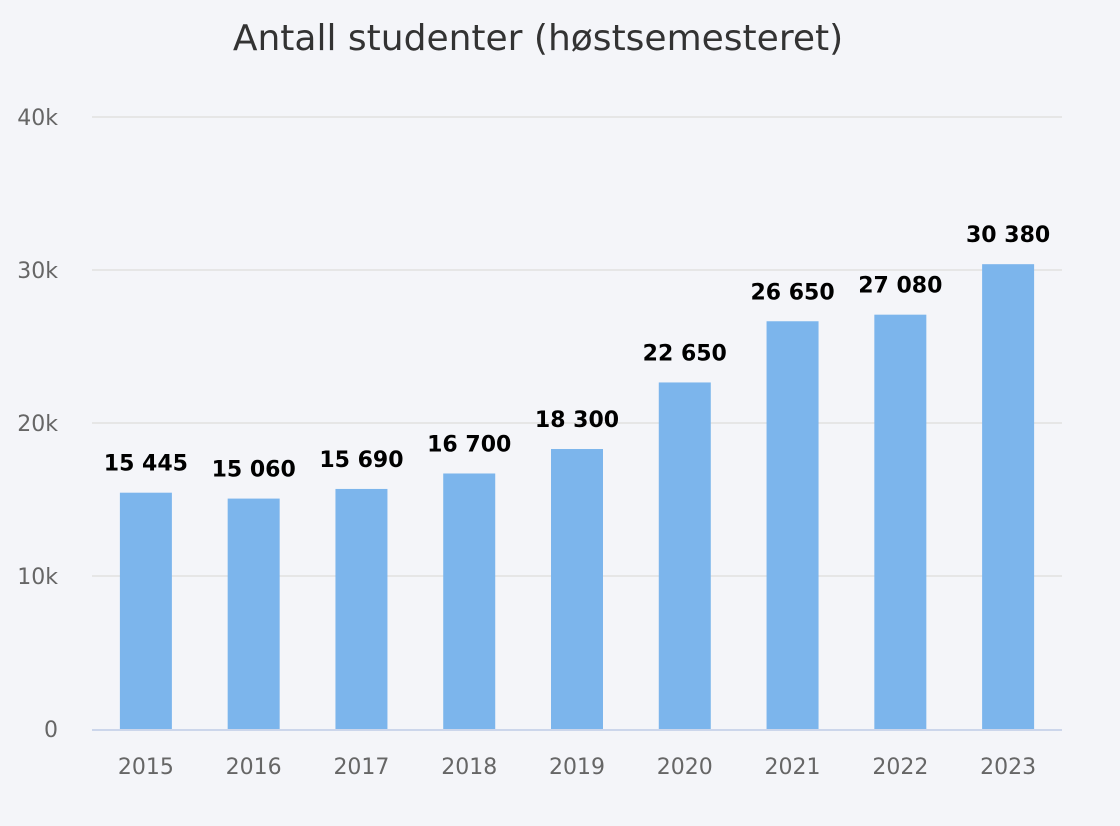  I want to click on data-label-2017: 15 690, so click(361, 460).